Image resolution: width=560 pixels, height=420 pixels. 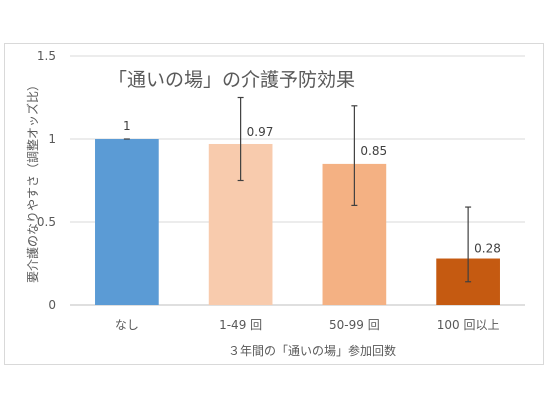 What do you see at coordinates (127, 222) in the screenshot?
I see `bar` at bounding box center [127, 222].